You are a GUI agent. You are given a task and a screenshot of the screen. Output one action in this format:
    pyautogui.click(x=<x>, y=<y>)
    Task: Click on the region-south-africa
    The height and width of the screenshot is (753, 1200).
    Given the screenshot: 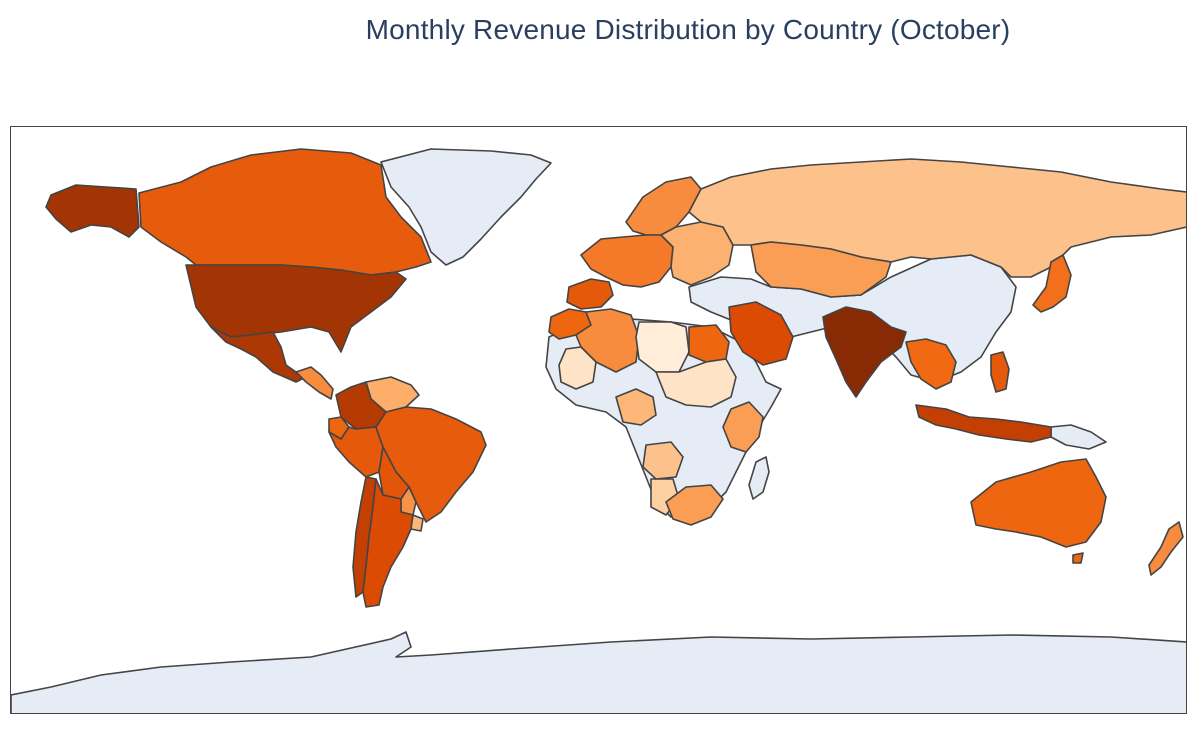 What is the action you would take?
    pyautogui.click(x=694, y=505)
    